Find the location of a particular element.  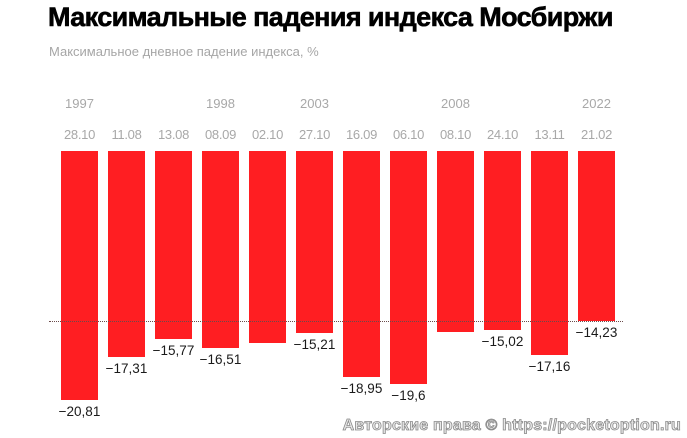

bar-06.10 is located at coordinates (408, 267).